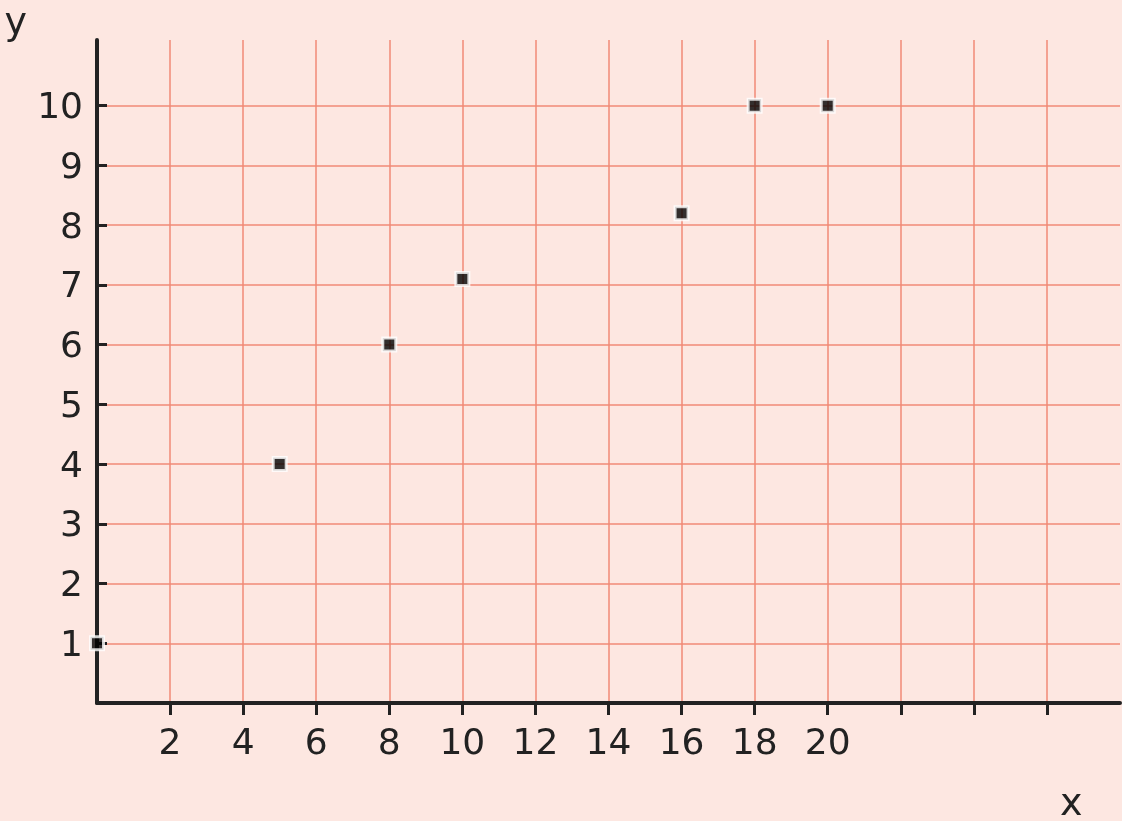 The image size is (1122, 821). Describe the element at coordinates (71, 285) in the screenshot. I see `y-tick-label: 7` at that location.